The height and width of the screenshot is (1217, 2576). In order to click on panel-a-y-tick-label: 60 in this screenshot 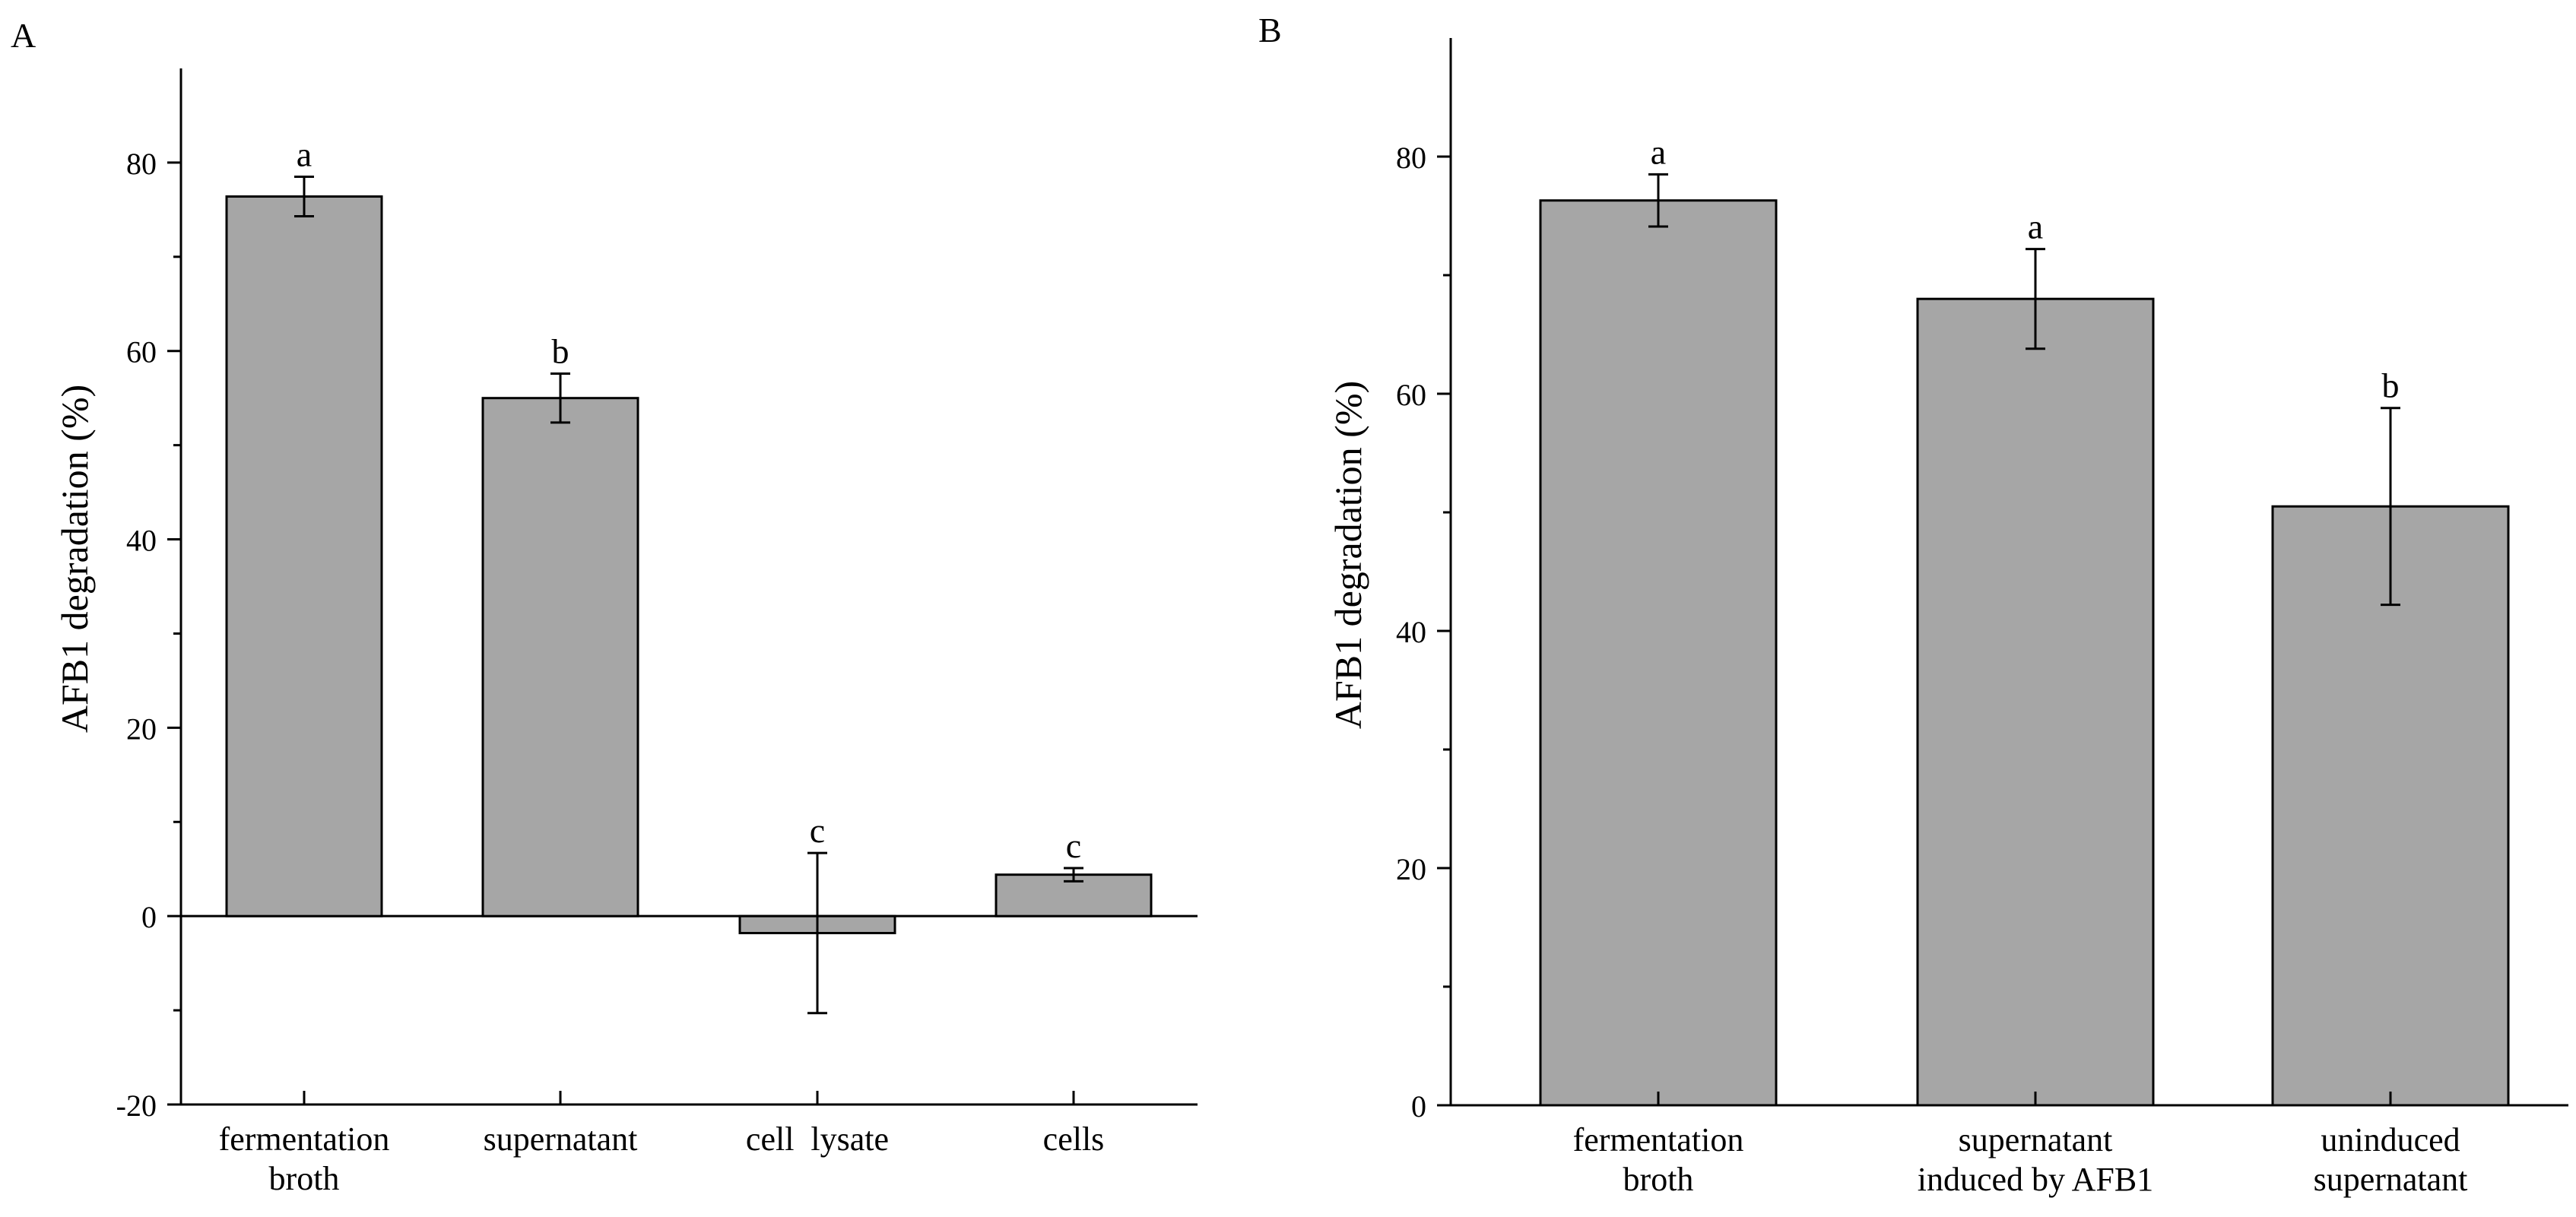, I will do `click(141, 352)`.